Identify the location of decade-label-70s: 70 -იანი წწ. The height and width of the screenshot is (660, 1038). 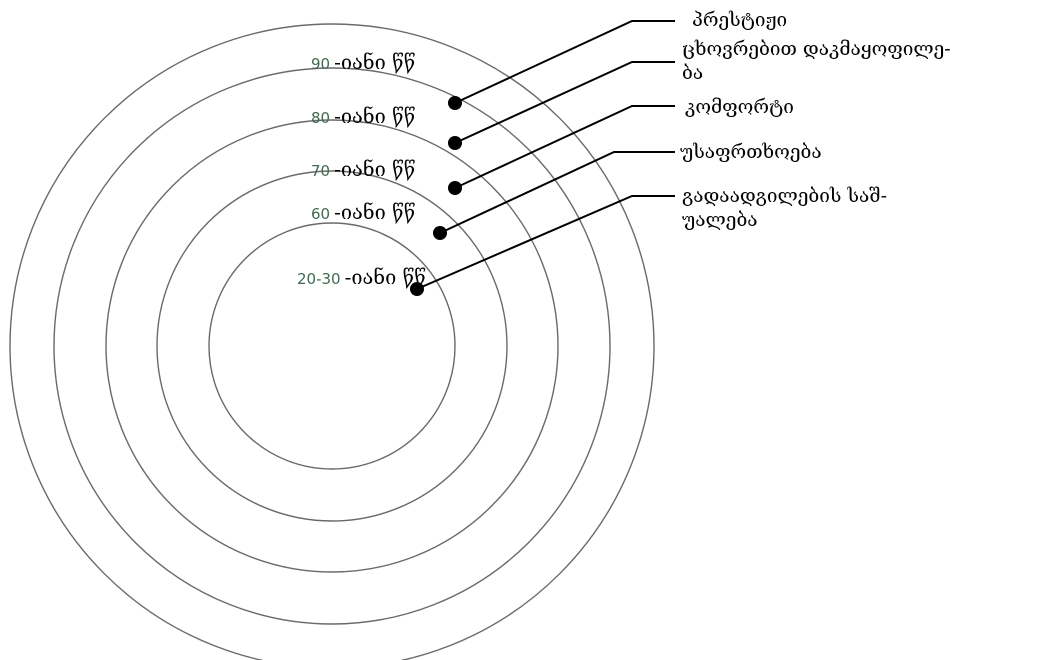
(363, 169).